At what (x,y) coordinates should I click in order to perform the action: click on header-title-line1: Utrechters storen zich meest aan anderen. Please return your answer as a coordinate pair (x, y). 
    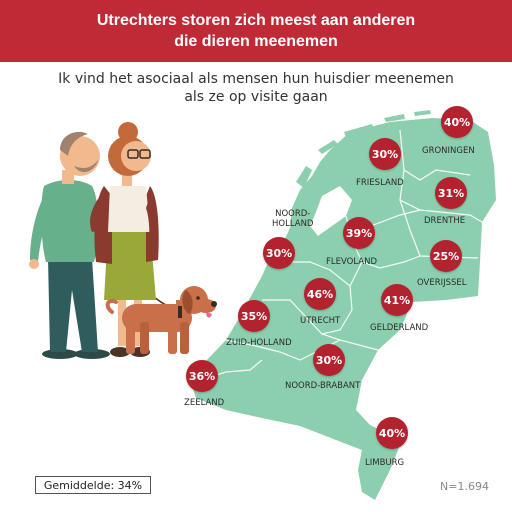
    Looking at the image, I should click on (256, 20).